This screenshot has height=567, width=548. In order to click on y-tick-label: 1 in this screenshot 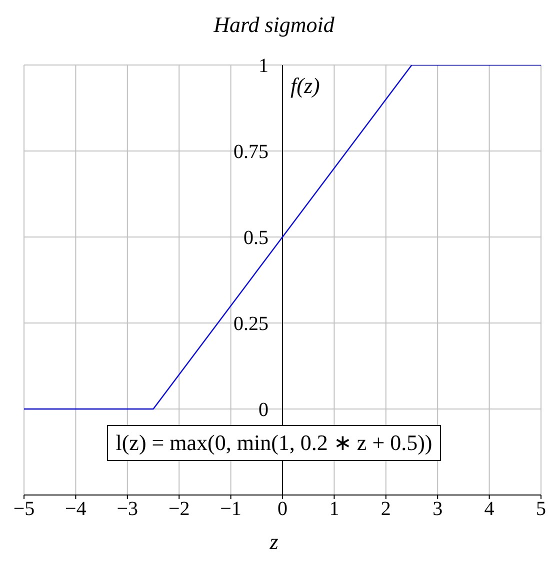, I will do `click(263, 66)`.